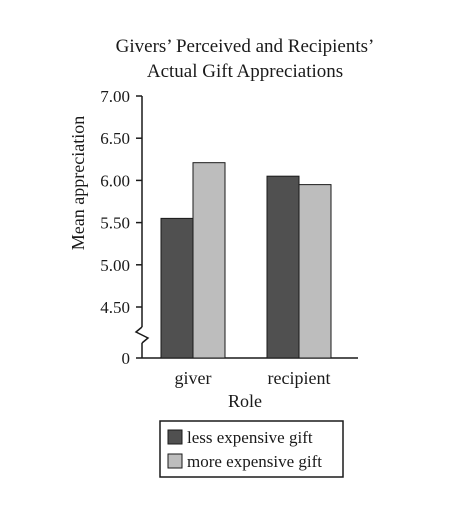 Image resolution: width=466 pixels, height=512 pixels. I want to click on y-tick-label: 7.00, so click(115, 96).